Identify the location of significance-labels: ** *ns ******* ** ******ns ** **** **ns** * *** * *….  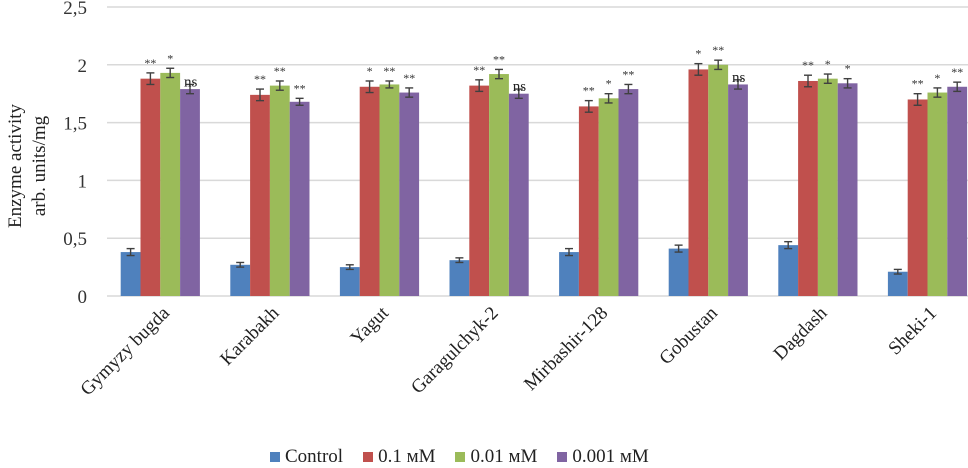
(553, 70).